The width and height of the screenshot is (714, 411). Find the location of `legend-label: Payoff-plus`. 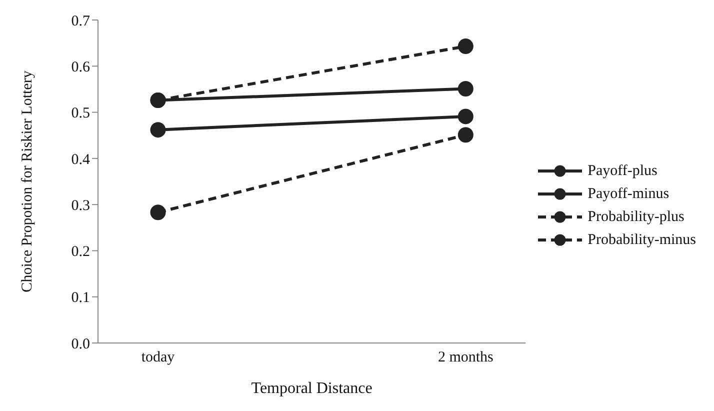

legend-label: Payoff-plus is located at coordinates (623, 171).